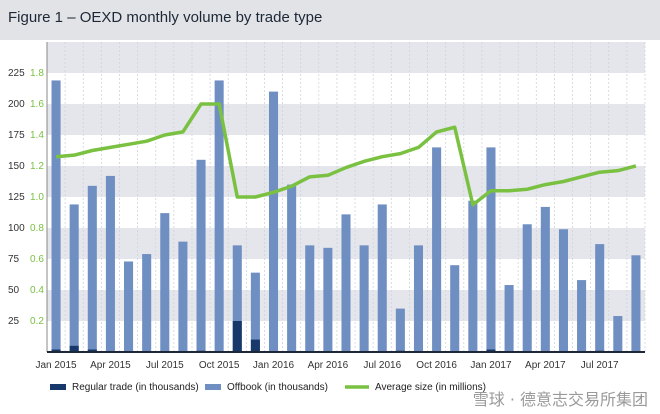 The image size is (660, 414). I want to click on y-left-tick-label: 25, so click(14, 321).